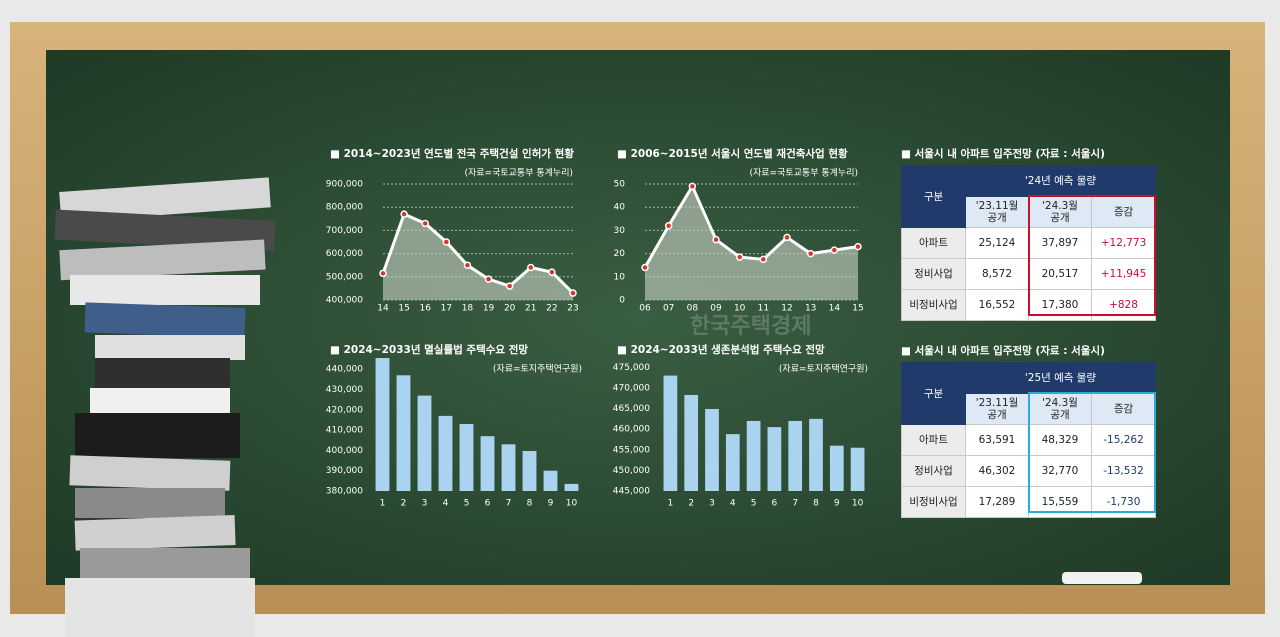  What do you see at coordinates (1123, 274) in the screenshot?
I see `cell: +11,945` at bounding box center [1123, 274].